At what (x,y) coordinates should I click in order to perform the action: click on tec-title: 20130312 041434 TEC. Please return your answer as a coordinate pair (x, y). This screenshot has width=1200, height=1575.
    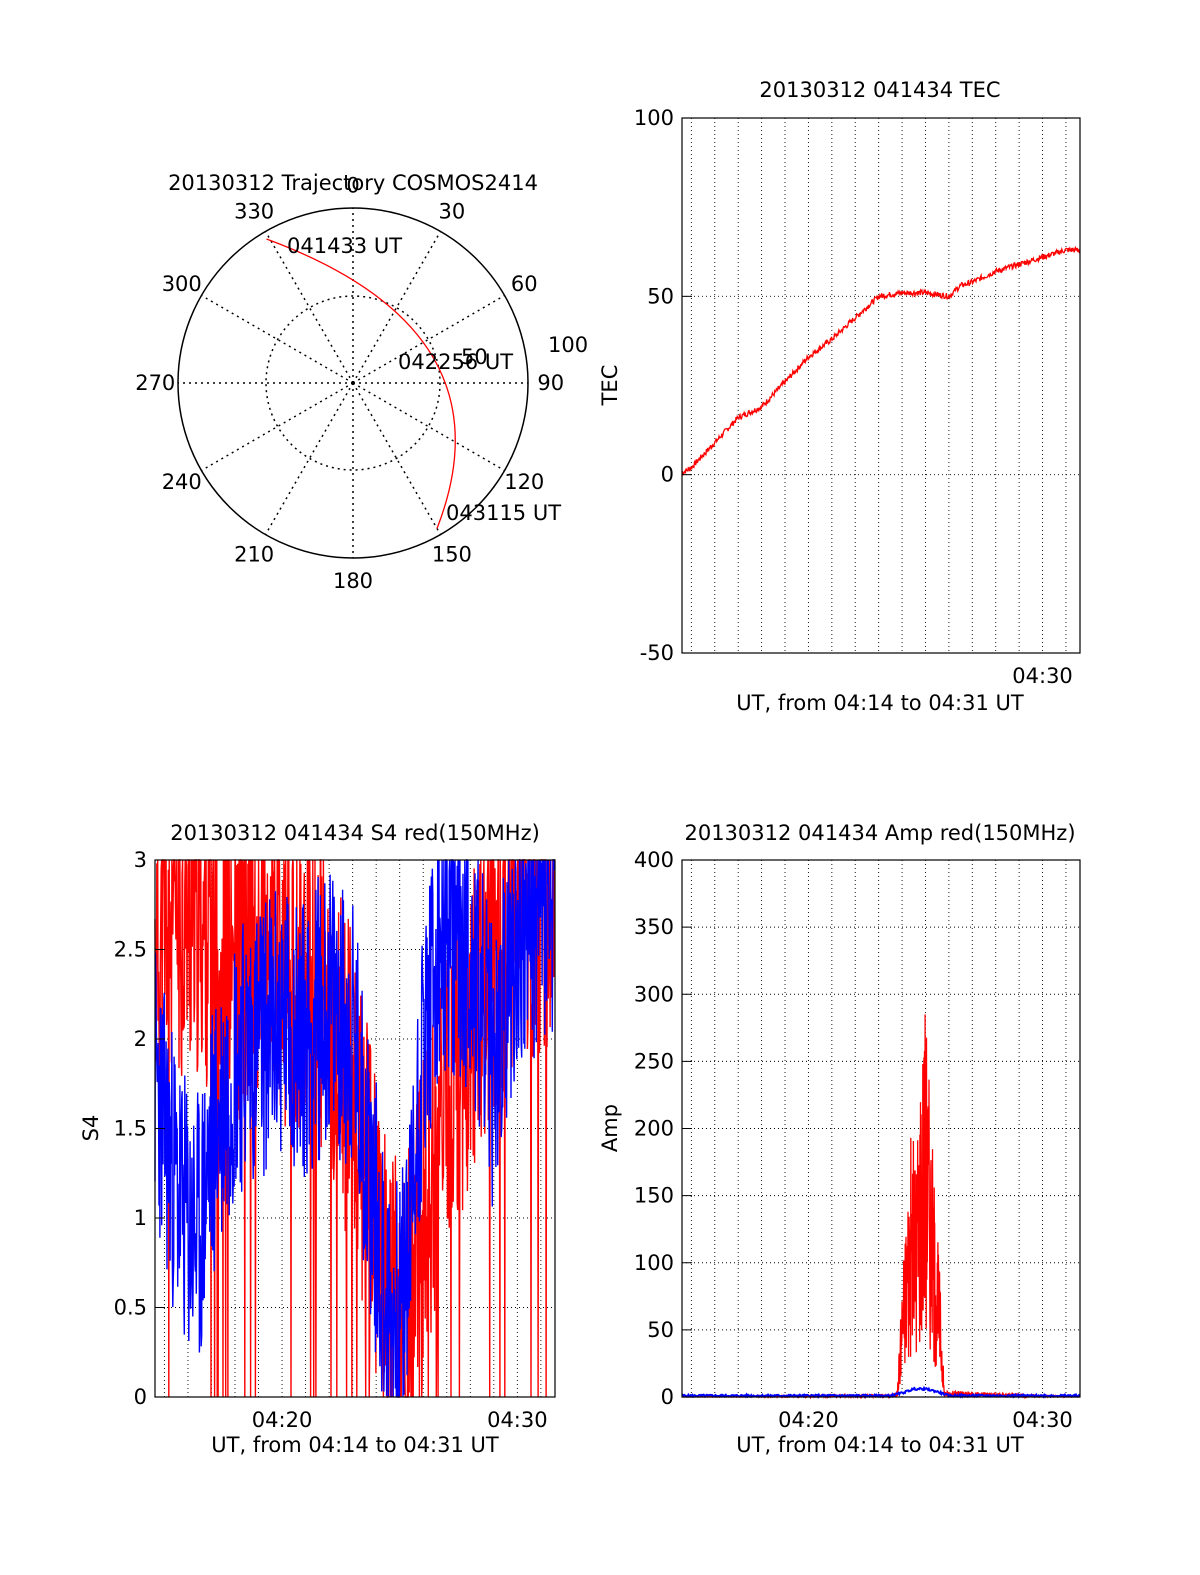
    Looking at the image, I should click on (879, 90).